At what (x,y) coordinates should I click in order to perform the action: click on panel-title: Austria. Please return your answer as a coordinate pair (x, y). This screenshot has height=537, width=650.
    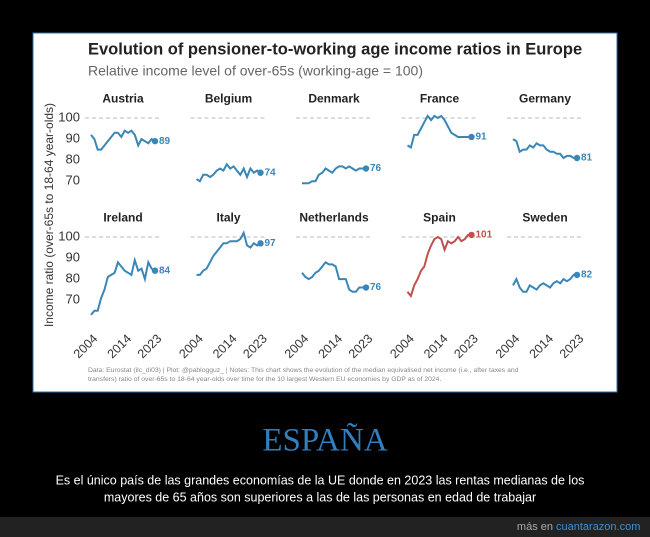
    Looking at the image, I should click on (123, 99).